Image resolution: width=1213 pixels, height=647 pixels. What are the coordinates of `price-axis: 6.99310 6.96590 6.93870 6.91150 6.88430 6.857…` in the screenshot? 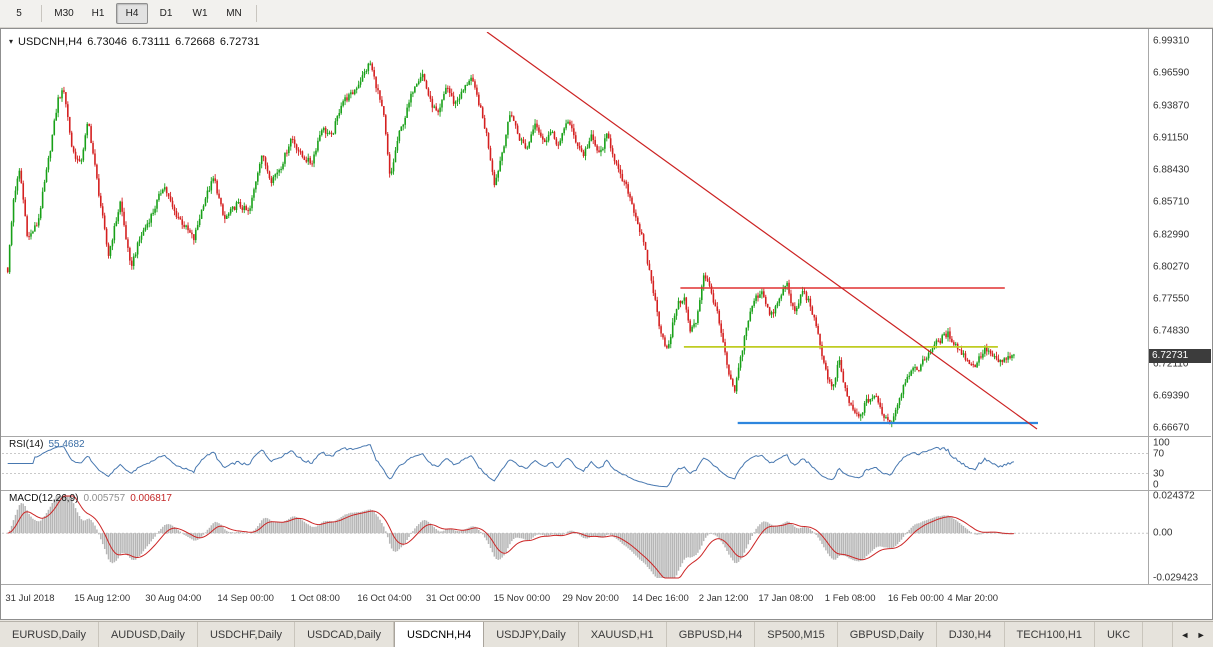 It's located at (1180, 307).